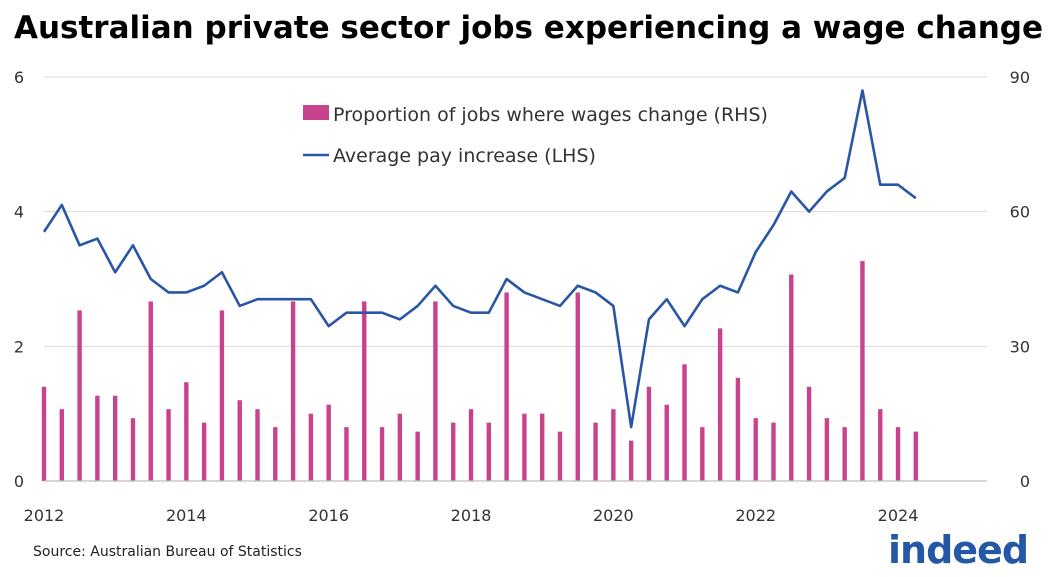  What do you see at coordinates (44, 515) in the screenshot?
I see `x-tick-2012: 2012` at bounding box center [44, 515].